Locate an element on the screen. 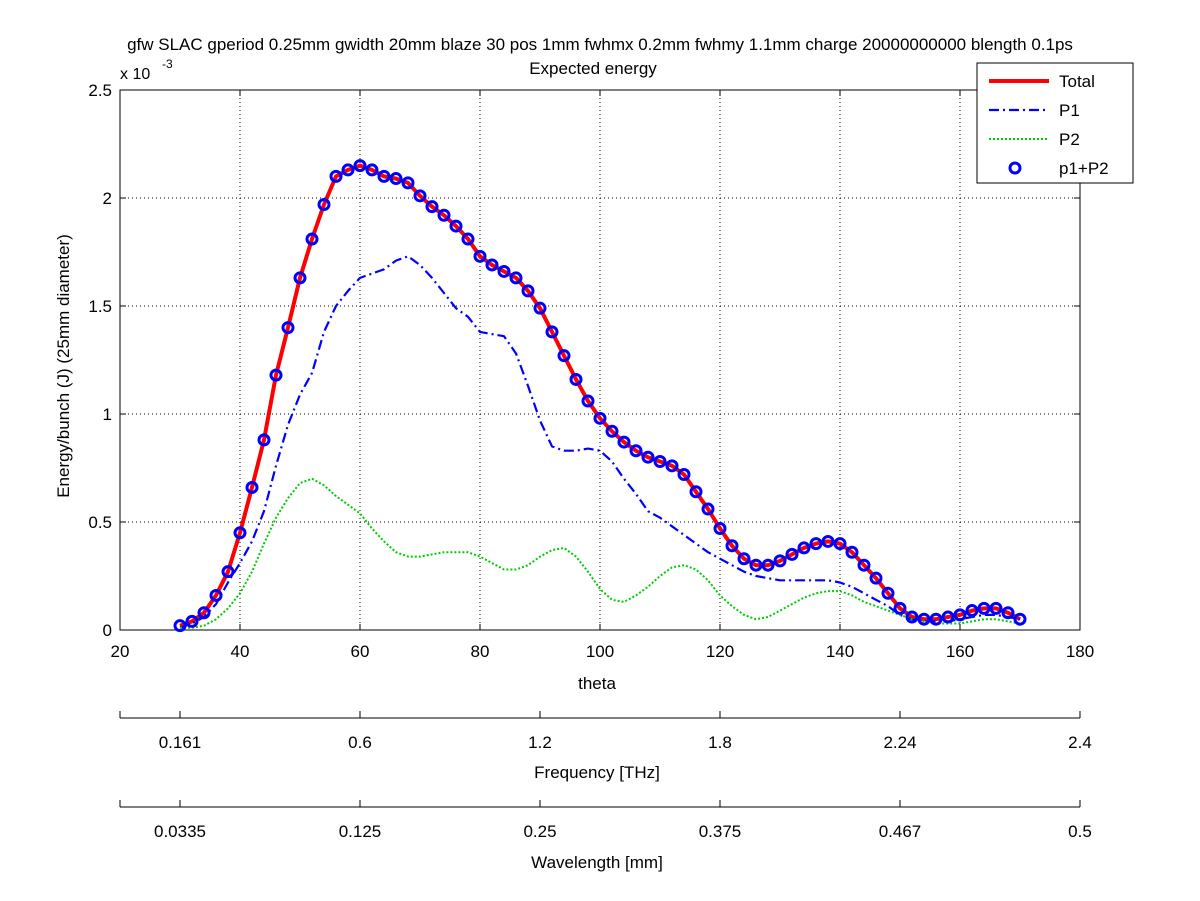 The width and height of the screenshot is (1200, 901). legend-label-p1-p2: p1+P2 is located at coordinates (1084, 168).